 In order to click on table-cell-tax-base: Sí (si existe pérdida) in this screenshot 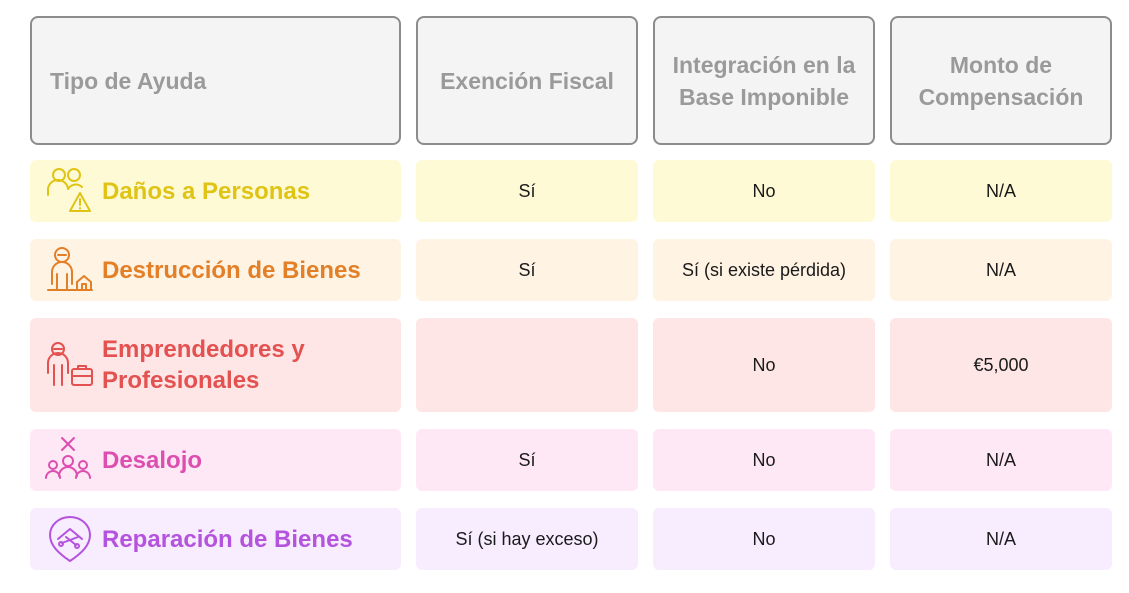, I will do `click(764, 270)`.